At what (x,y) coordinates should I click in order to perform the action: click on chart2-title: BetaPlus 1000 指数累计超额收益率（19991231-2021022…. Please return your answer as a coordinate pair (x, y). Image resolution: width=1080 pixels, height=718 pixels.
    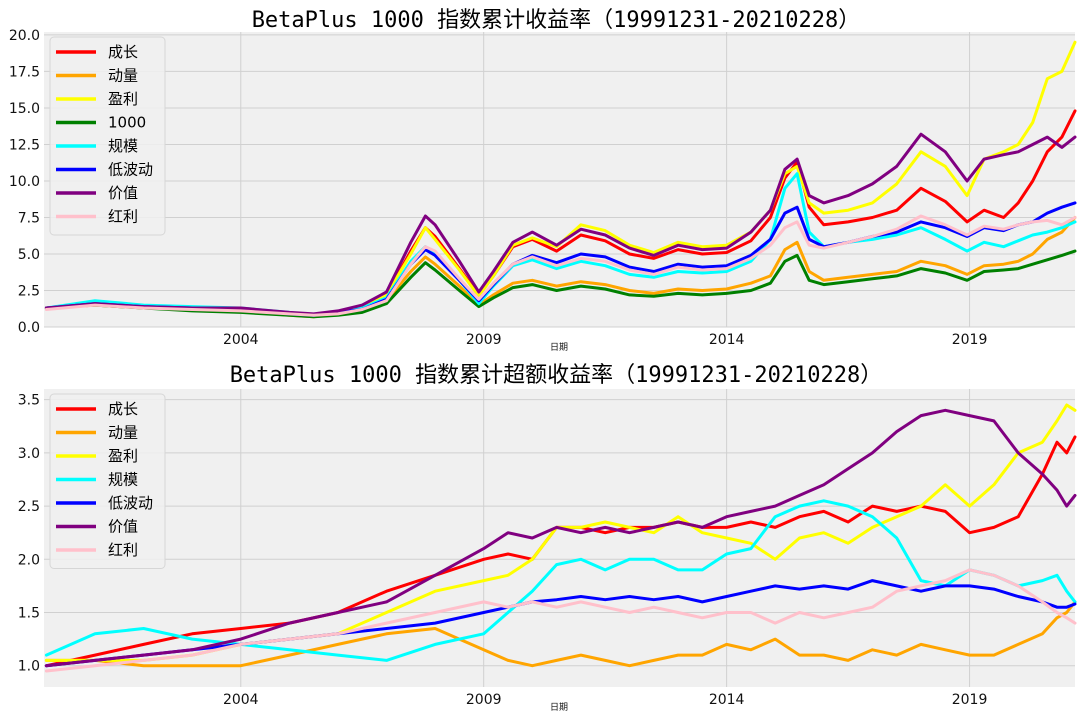
    Looking at the image, I should click on (556, 375).